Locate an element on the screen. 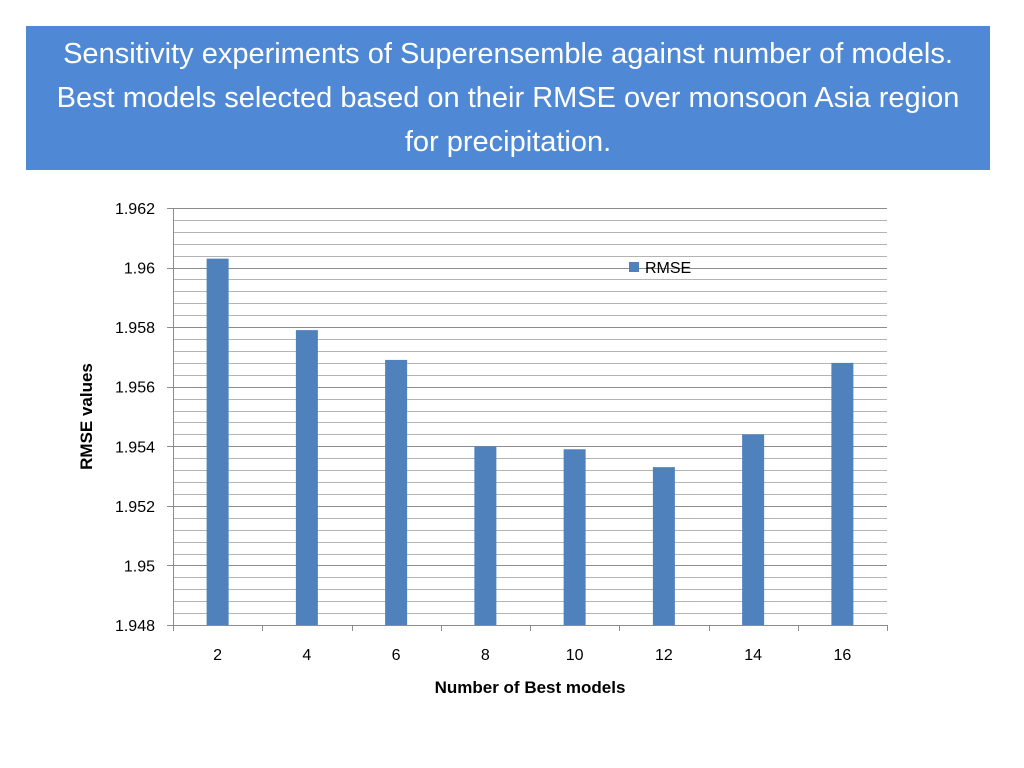 The height and width of the screenshot is (768, 1024). y-tick-label: 1.956 is located at coordinates (135, 388).